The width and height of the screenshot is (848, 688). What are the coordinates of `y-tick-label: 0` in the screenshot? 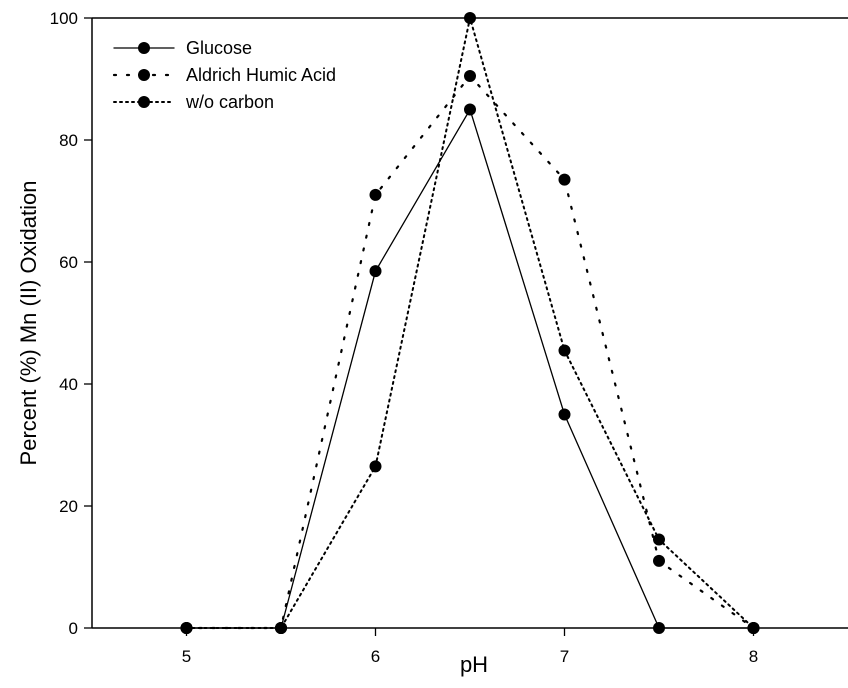 It's located at (73, 628).